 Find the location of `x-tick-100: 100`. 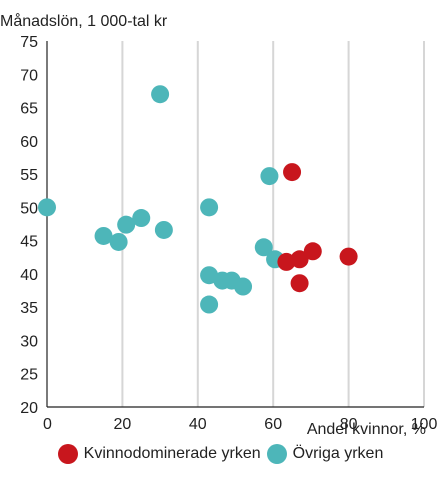

x-tick-100: 100 is located at coordinates (424, 424).